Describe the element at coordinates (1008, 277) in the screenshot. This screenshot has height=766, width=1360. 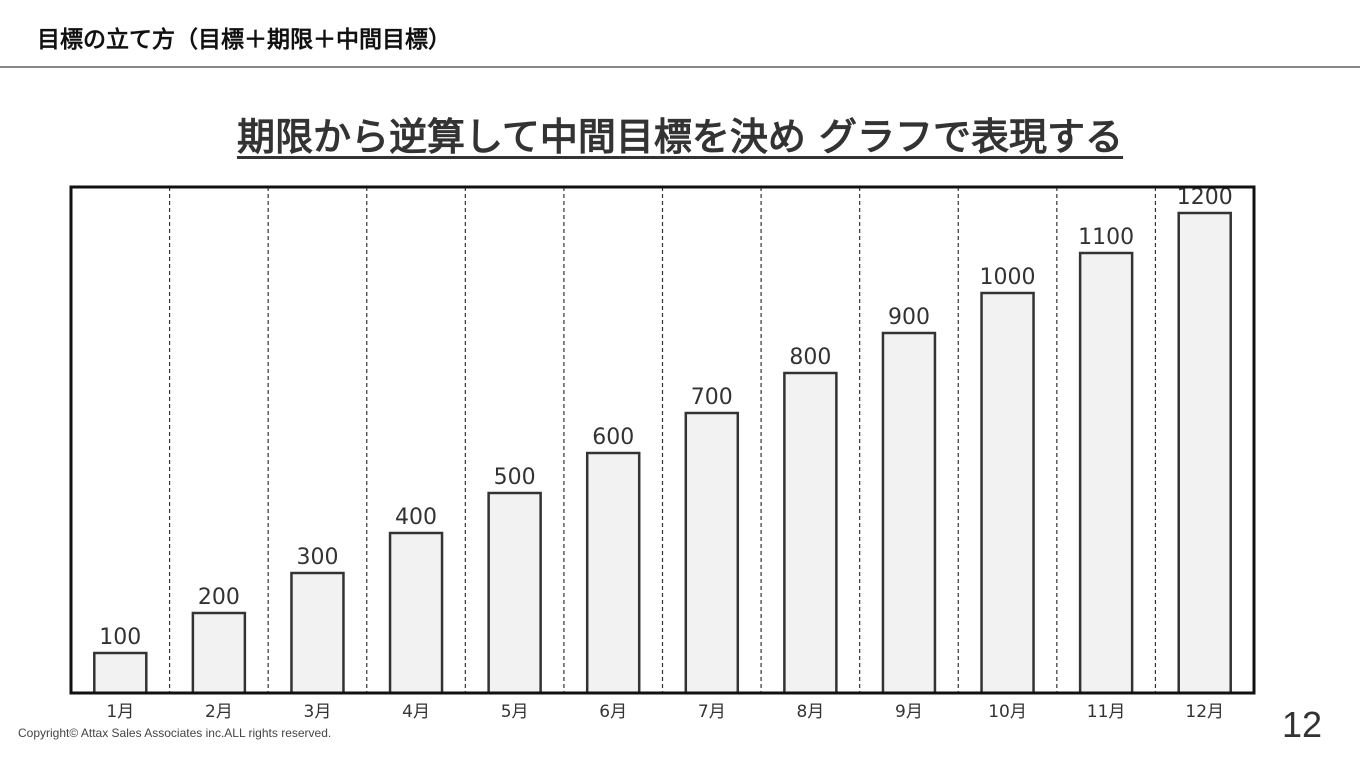
I see `data-label-10: 1000` at that location.